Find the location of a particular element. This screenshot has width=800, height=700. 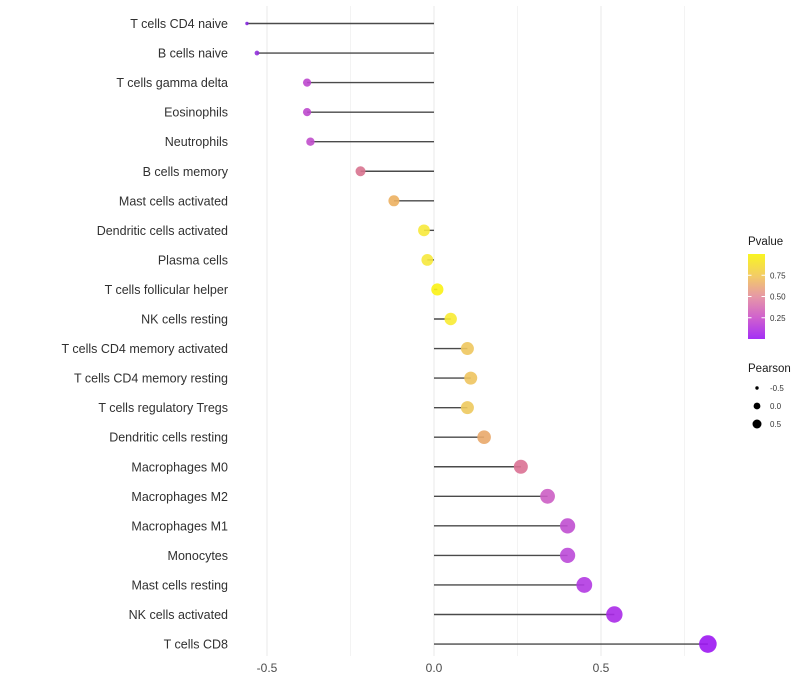

category-label: Mast cells resting is located at coordinates (179, 585).